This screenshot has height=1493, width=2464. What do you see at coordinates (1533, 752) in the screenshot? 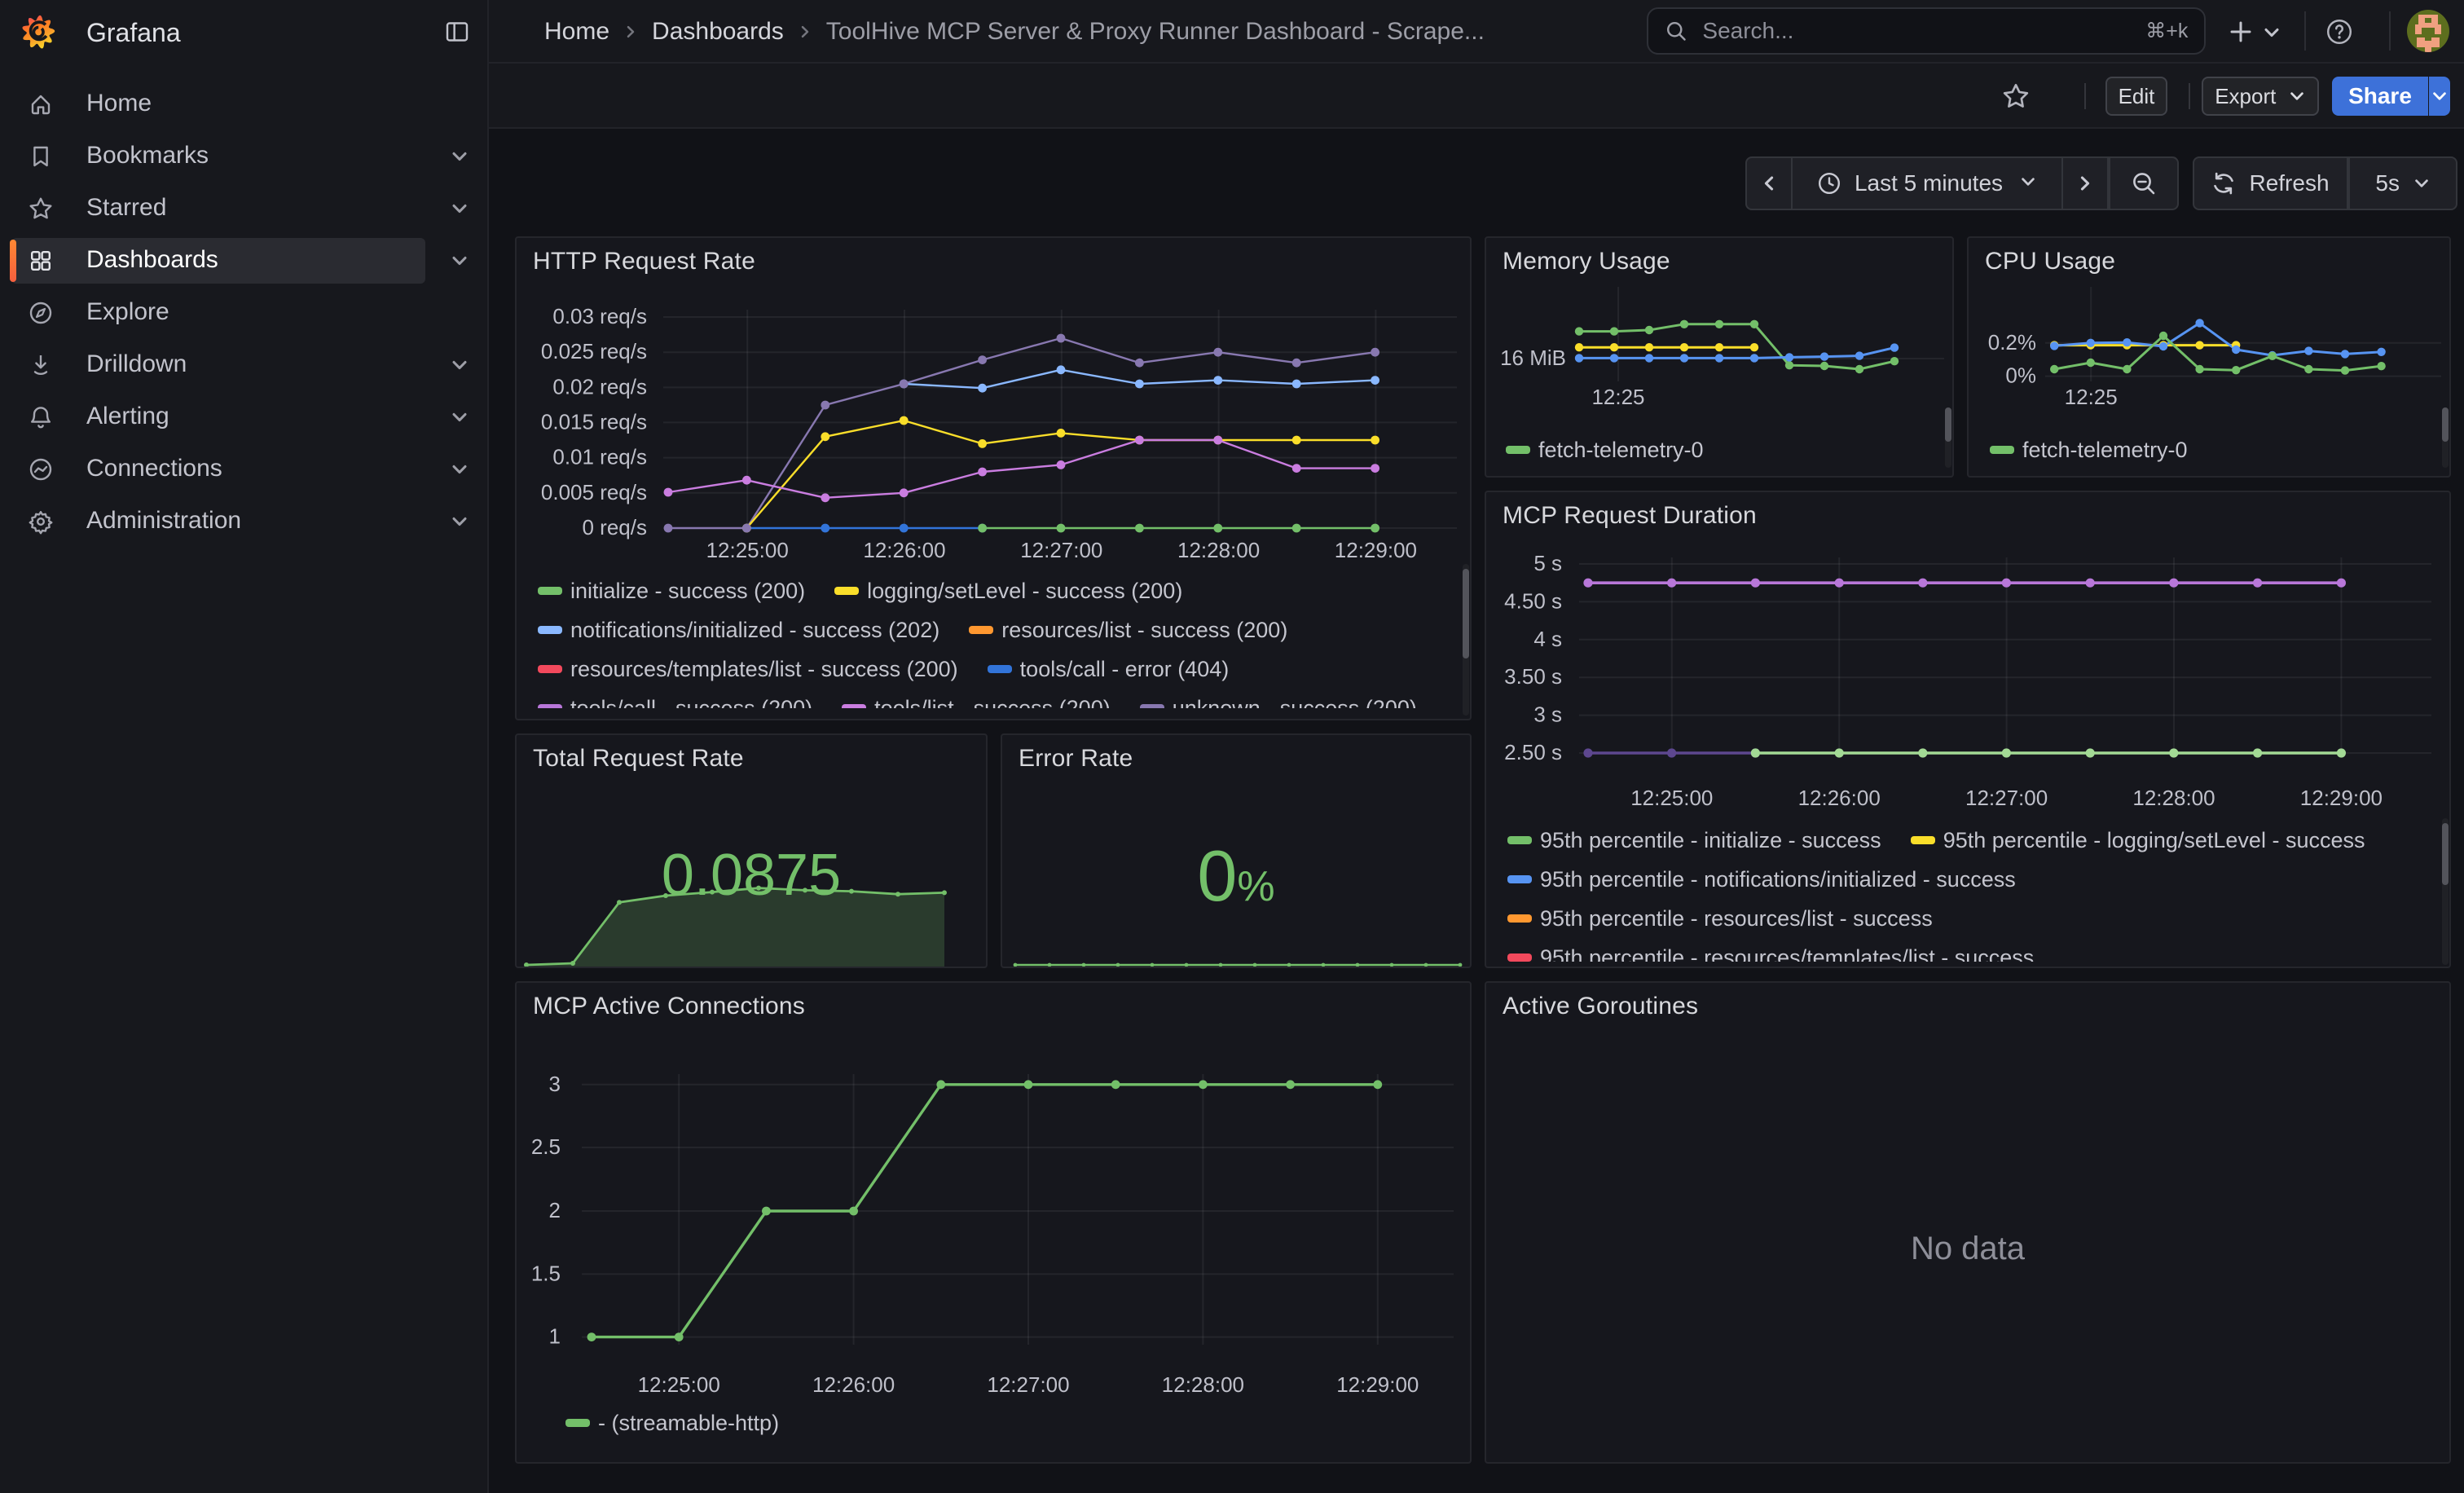
I see `svg-text: 2.50 s` at bounding box center [1533, 752].